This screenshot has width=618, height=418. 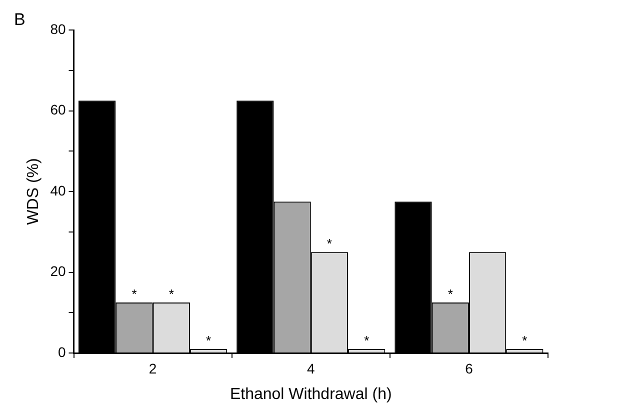 What do you see at coordinates (310, 368) in the screenshot?
I see `x-tick-label: 4` at bounding box center [310, 368].